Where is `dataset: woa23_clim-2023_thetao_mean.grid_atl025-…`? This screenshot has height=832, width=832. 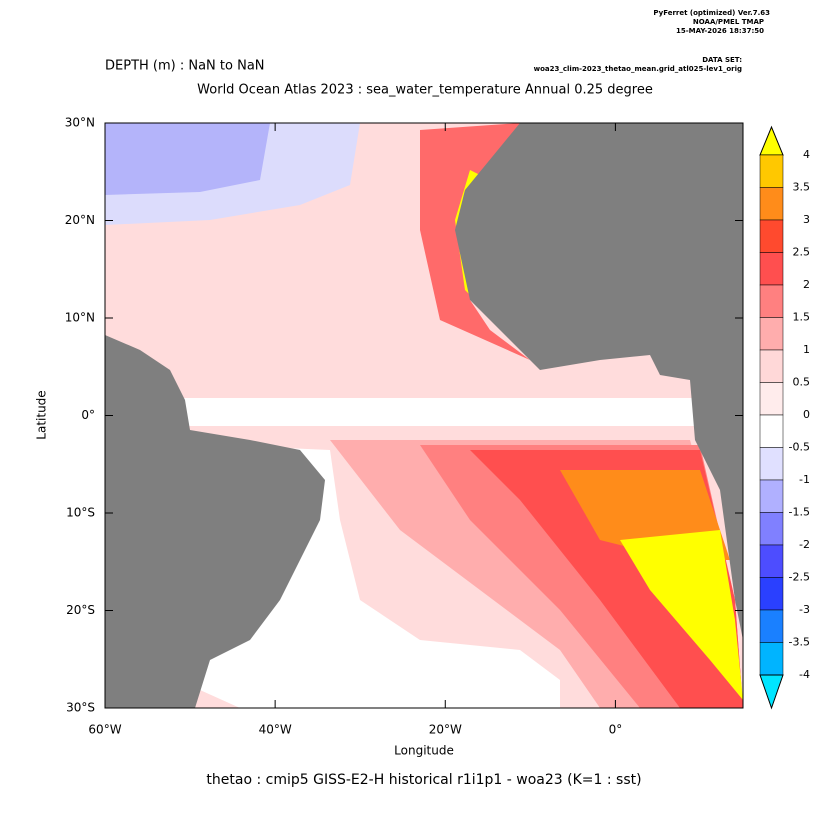
dataset: woa23_clim-2023_thetao_mean.grid_atl025-… is located at coordinates (638, 69).